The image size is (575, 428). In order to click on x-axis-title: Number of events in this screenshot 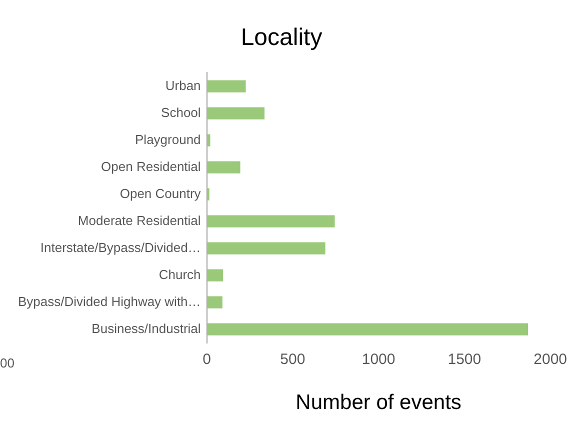, I will do `click(379, 402)`.